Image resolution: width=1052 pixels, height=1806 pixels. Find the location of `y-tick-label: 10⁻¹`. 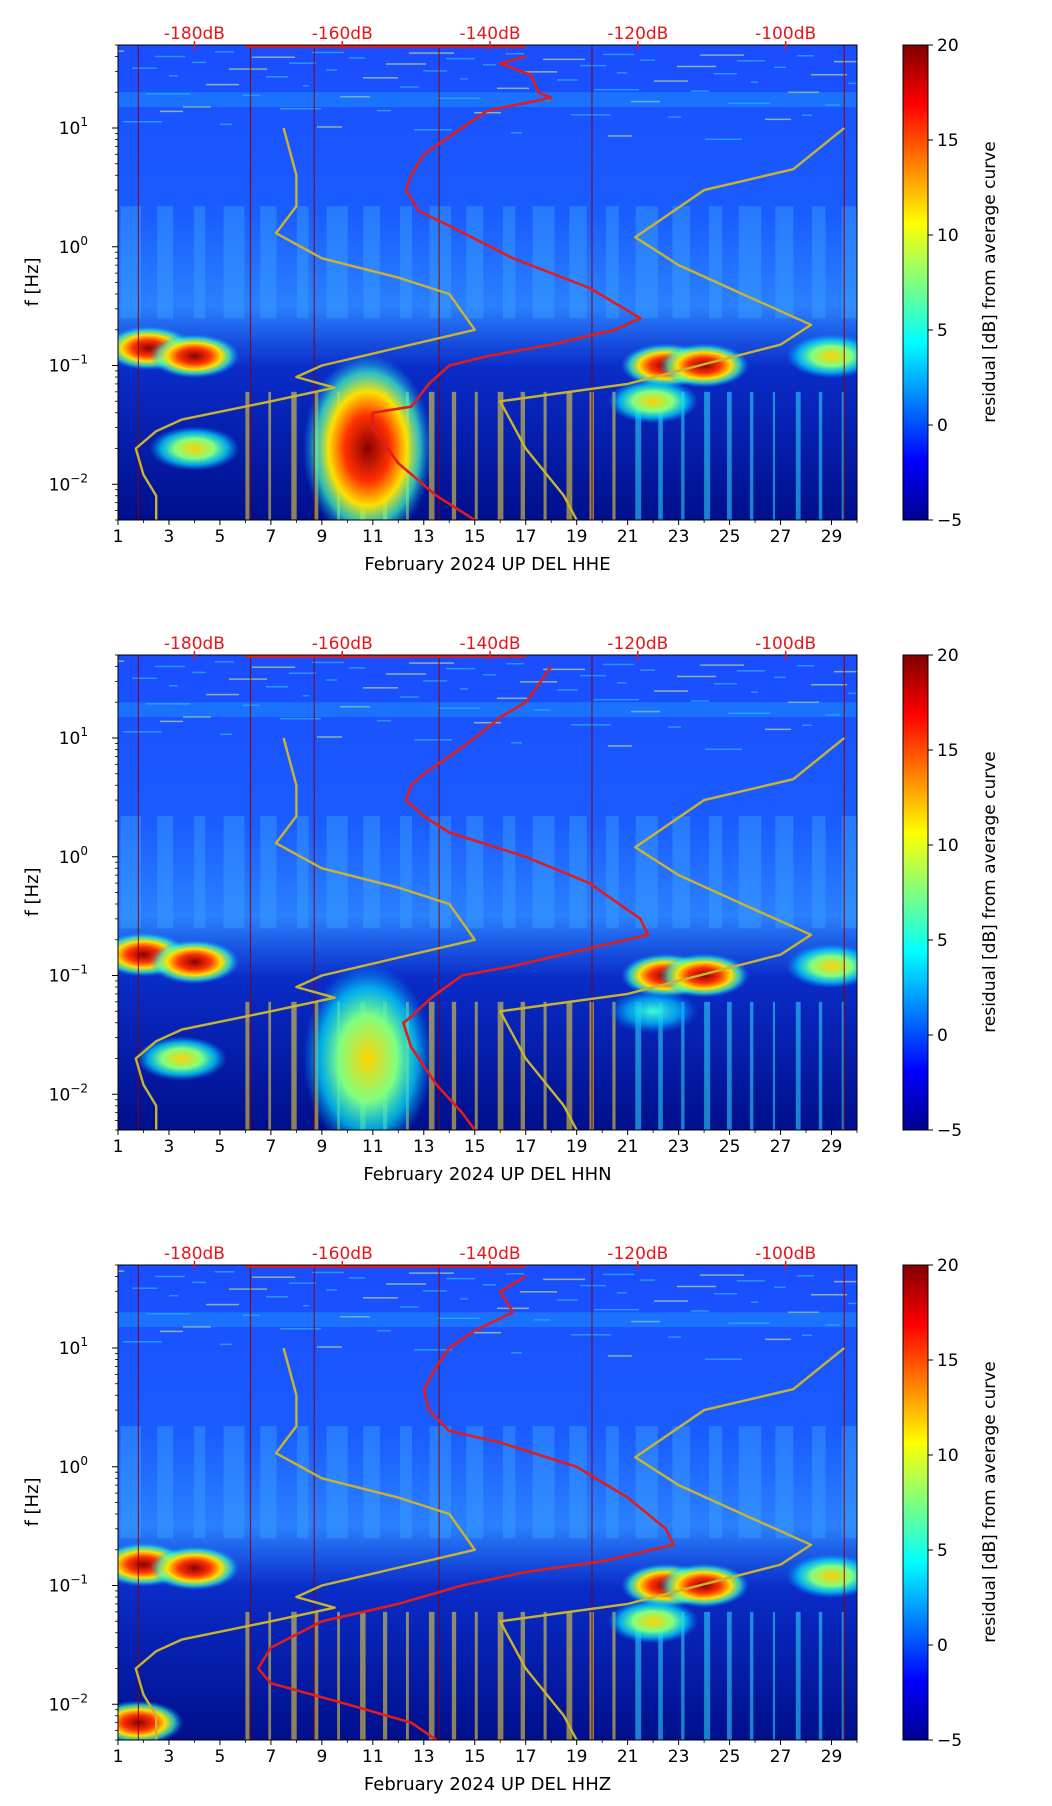

y-tick-label: 10⁻¹ is located at coordinates (68, 365).